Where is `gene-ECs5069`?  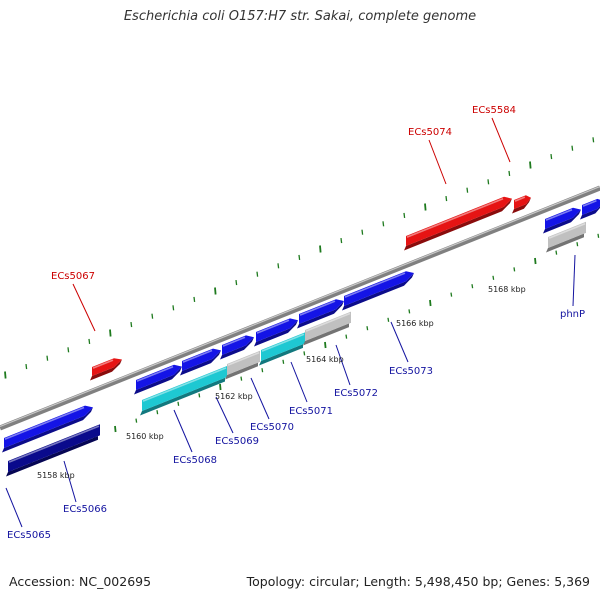 gene-ECs5069 is located at coordinates (200, 362).